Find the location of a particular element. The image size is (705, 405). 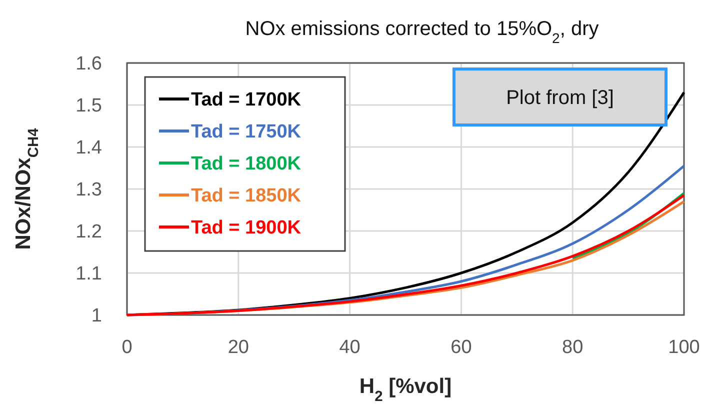

y-tick-label: 1.5 is located at coordinates (89, 106).